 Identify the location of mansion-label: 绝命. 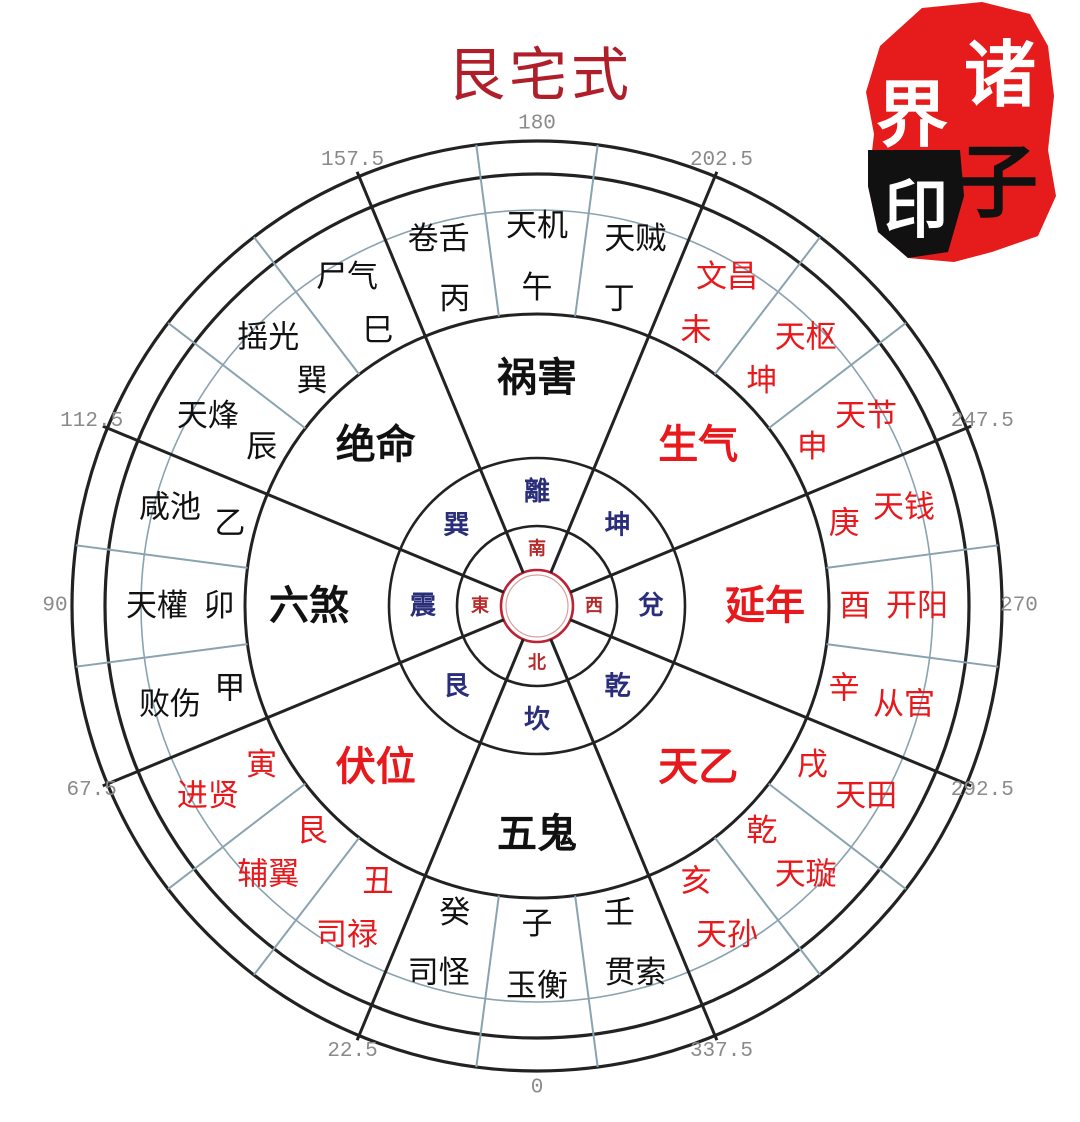
(376, 445).